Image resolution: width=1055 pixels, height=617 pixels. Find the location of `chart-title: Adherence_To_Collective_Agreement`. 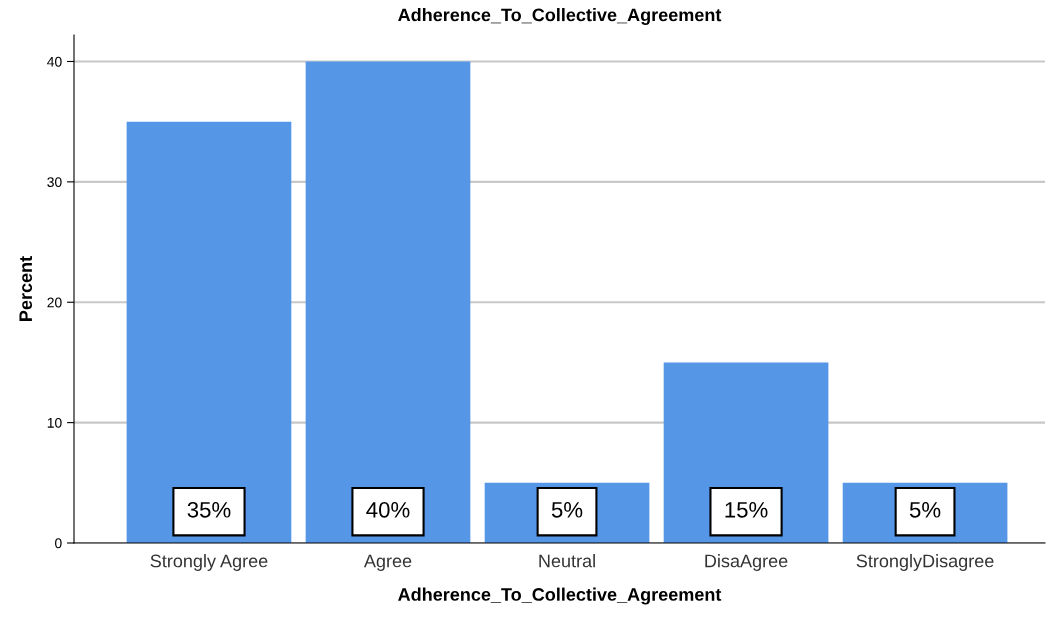

chart-title: Adherence_To_Collective_Agreement is located at coordinates (560, 16).